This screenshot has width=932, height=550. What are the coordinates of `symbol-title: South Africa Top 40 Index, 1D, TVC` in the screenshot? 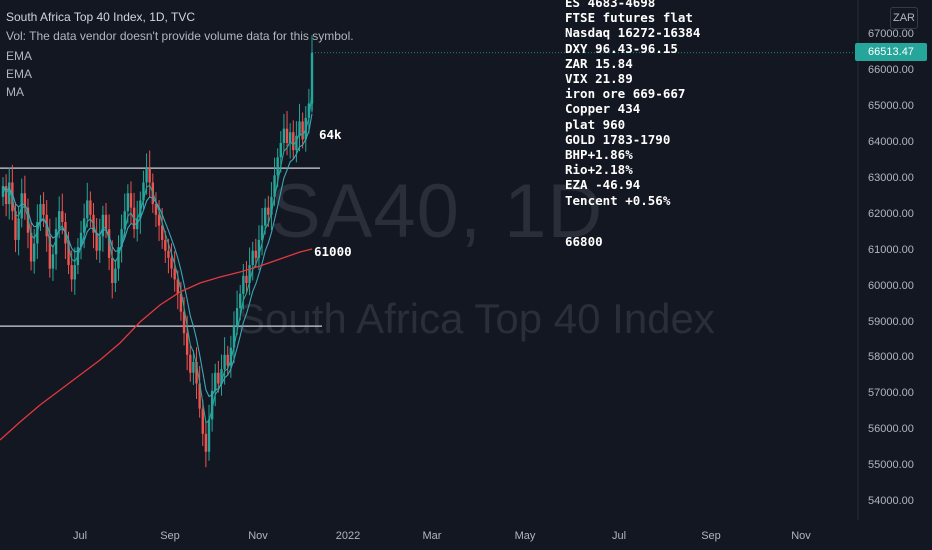 It's located at (100, 17).